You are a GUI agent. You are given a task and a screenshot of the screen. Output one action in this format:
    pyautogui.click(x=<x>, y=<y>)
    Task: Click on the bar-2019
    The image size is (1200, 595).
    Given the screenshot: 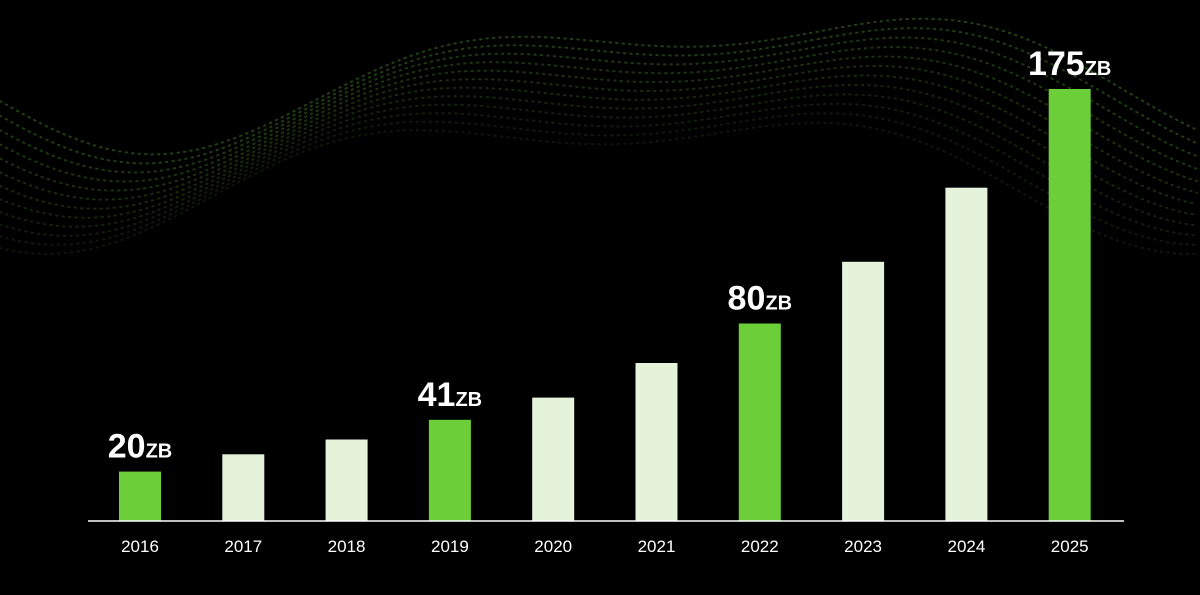 What is the action you would take?
    pyautogui.click(x=449, y=470)
    